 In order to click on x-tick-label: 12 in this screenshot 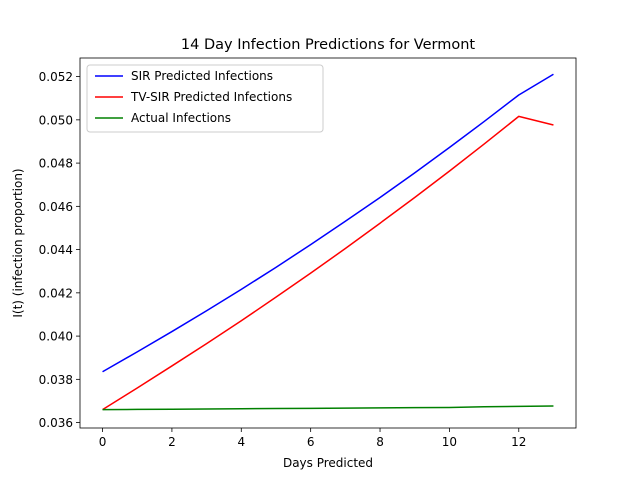, I will do `click(518, 442)`.